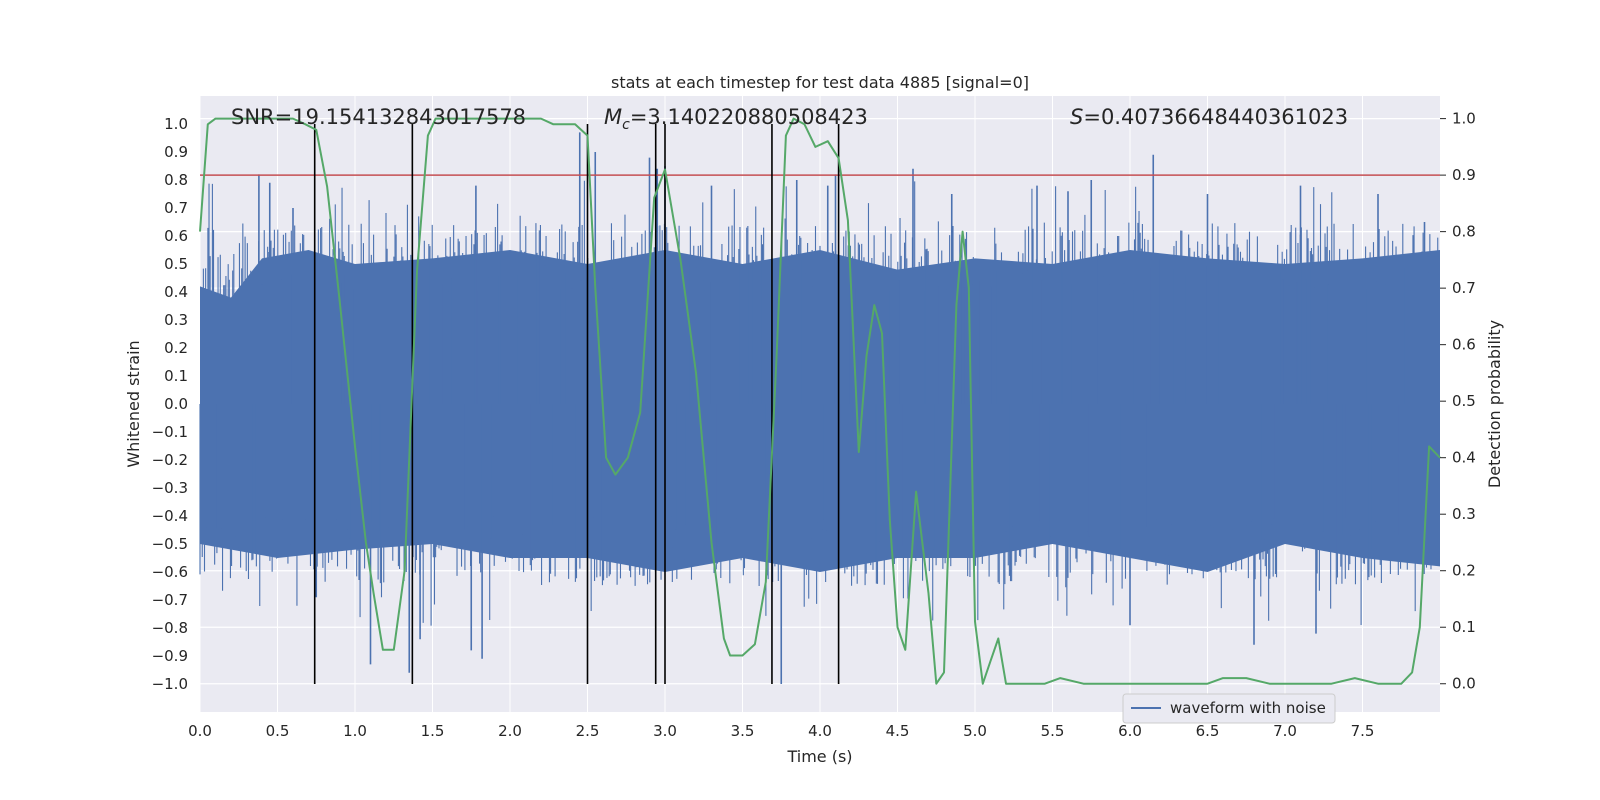  Describe the element at coordinates (133, 403) in the screenshot. I see `y-axis-label: Whitened strain` at that location.